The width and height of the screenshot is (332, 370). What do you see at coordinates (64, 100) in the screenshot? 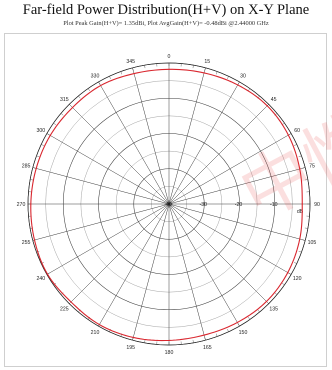
I see `angle-label: 315` at bounding box center [64, 100].